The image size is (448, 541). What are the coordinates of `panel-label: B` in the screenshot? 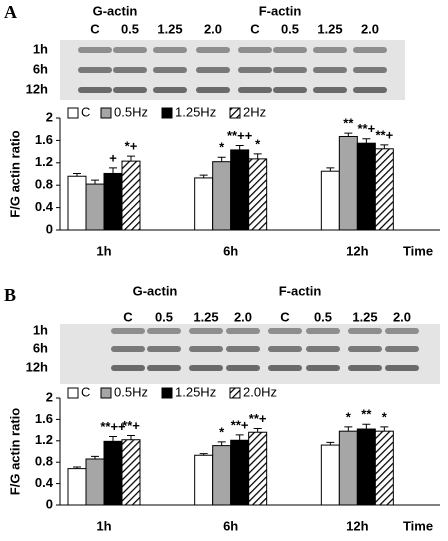 It's located at (10, 295).